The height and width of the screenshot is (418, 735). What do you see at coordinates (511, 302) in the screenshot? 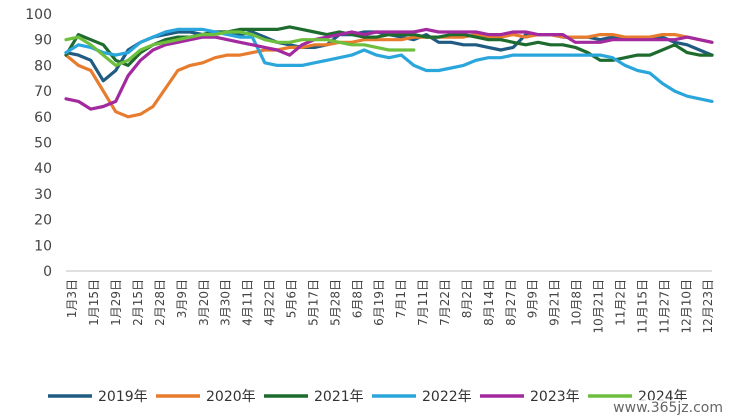
I see `x-tick-label: 8月27日` at bounding box center [511, 302].